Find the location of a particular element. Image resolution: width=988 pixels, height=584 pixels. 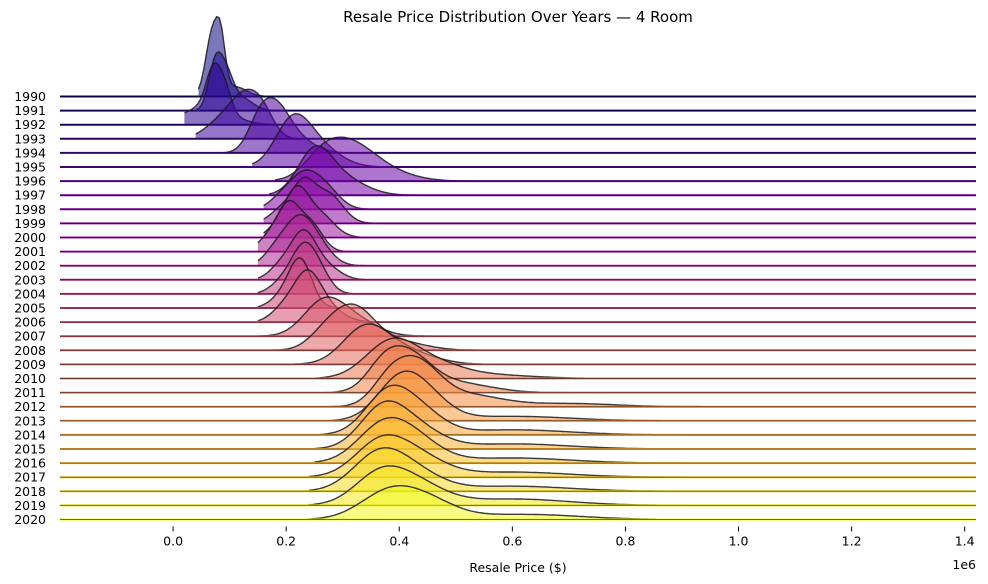

year-label-2015: 2015 is located at coordinates (30, 449).